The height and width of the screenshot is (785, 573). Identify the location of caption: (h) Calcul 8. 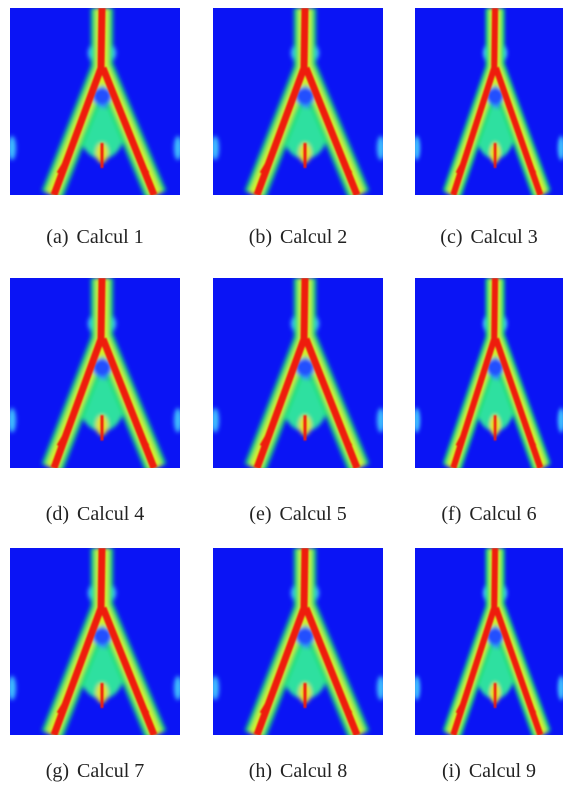
(298, 771).